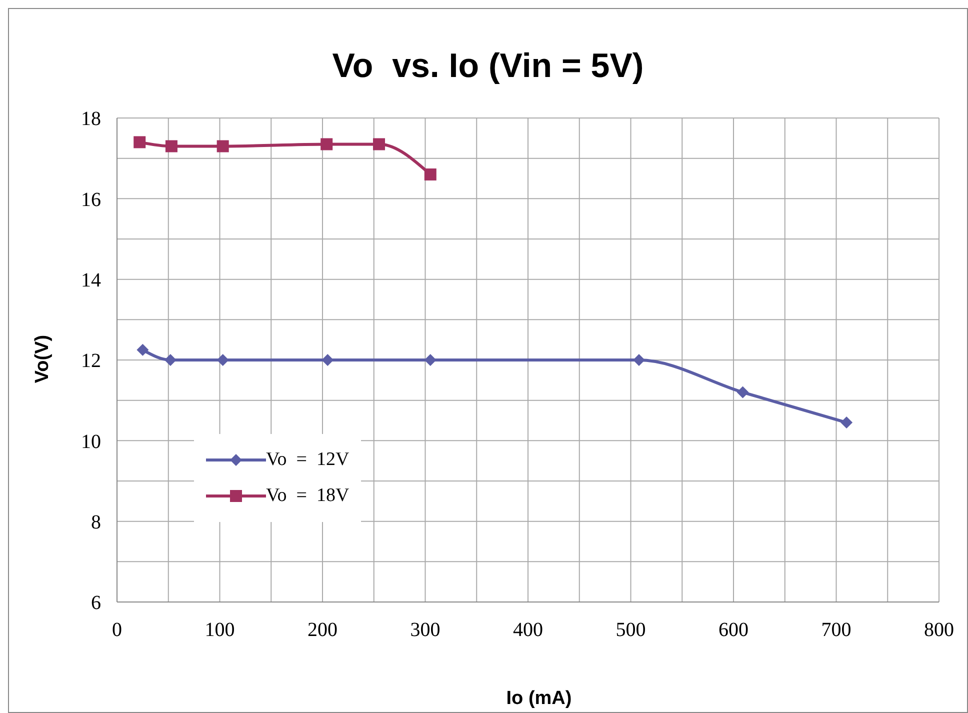 The height and width of the screenshot is (713, 968). Describe the element at coordinates (117, 630) in the screenshot. I see `x-tick-label: 0` at that location.